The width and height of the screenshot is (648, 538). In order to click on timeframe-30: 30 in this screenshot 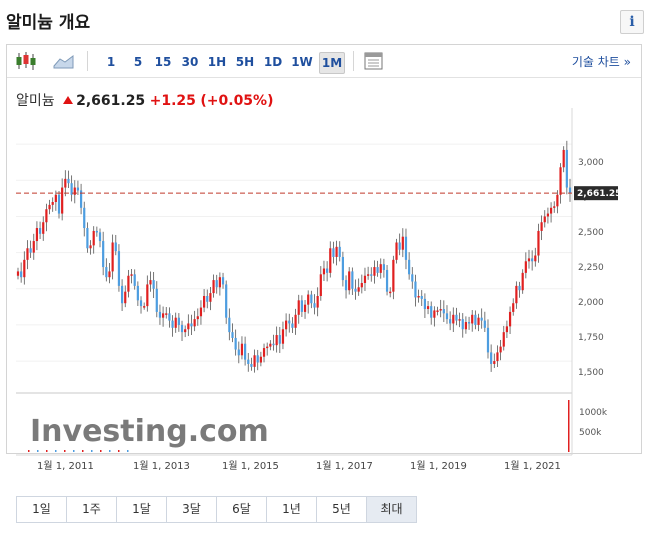, I will do `click(190, 62)`.